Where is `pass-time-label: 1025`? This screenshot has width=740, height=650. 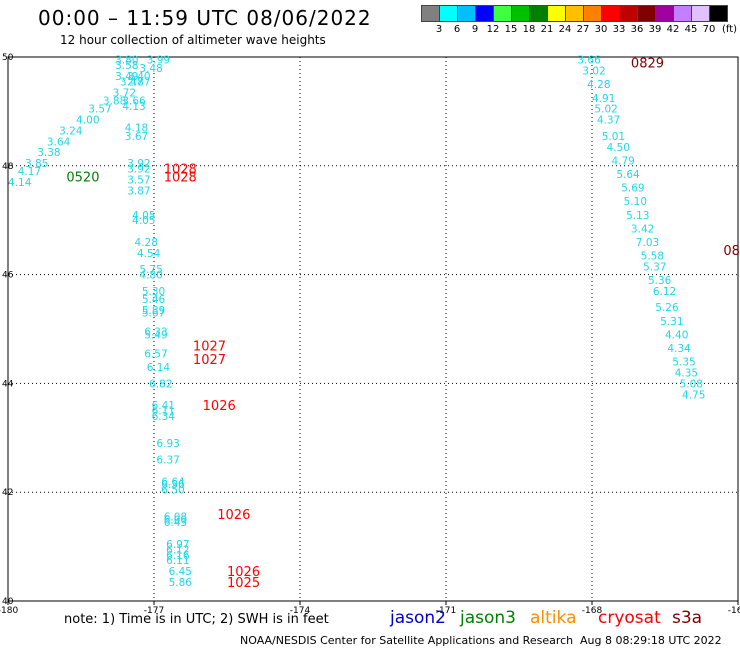
pass-time-label: 1025 is located at coordinates (243, 583).